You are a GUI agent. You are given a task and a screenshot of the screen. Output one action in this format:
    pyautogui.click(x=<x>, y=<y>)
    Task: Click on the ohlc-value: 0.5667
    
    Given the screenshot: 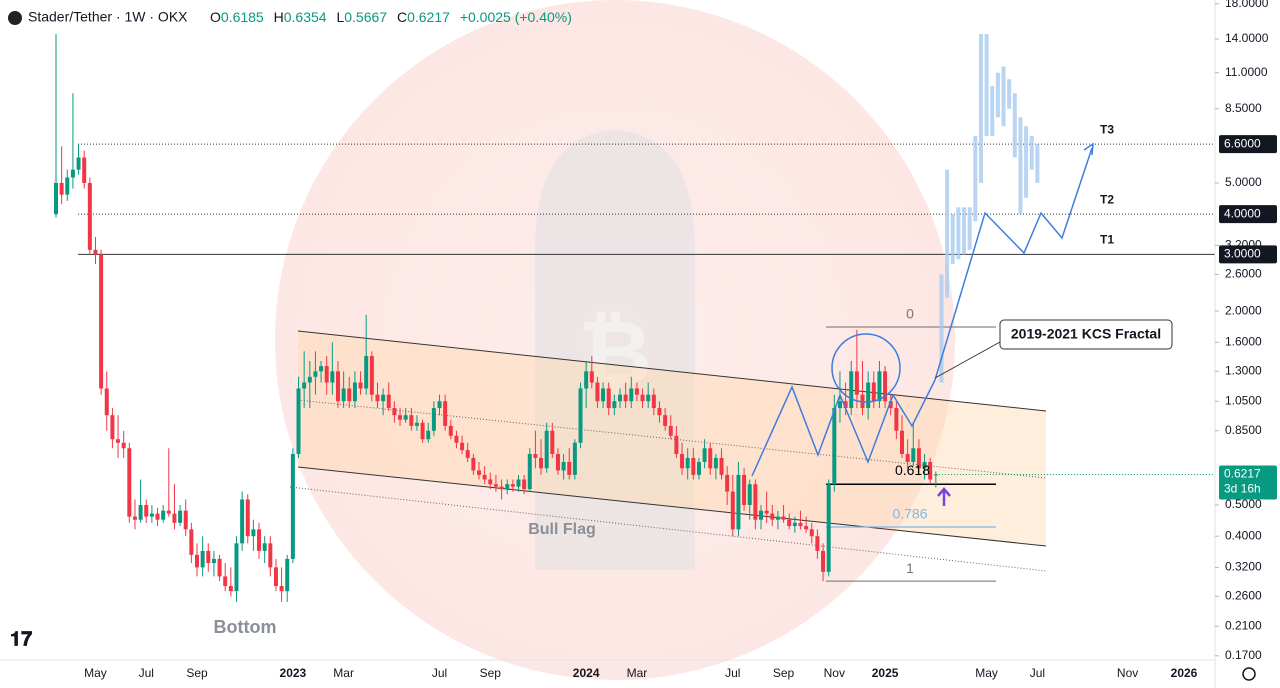 What is the action you would take?
    pyautogui.click(x=365, y=17)
    